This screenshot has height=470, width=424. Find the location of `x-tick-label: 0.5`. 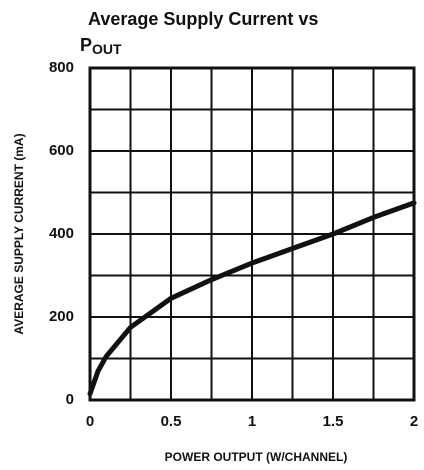

x-tick-label: 0.5 is located at coordinates (171, 421).